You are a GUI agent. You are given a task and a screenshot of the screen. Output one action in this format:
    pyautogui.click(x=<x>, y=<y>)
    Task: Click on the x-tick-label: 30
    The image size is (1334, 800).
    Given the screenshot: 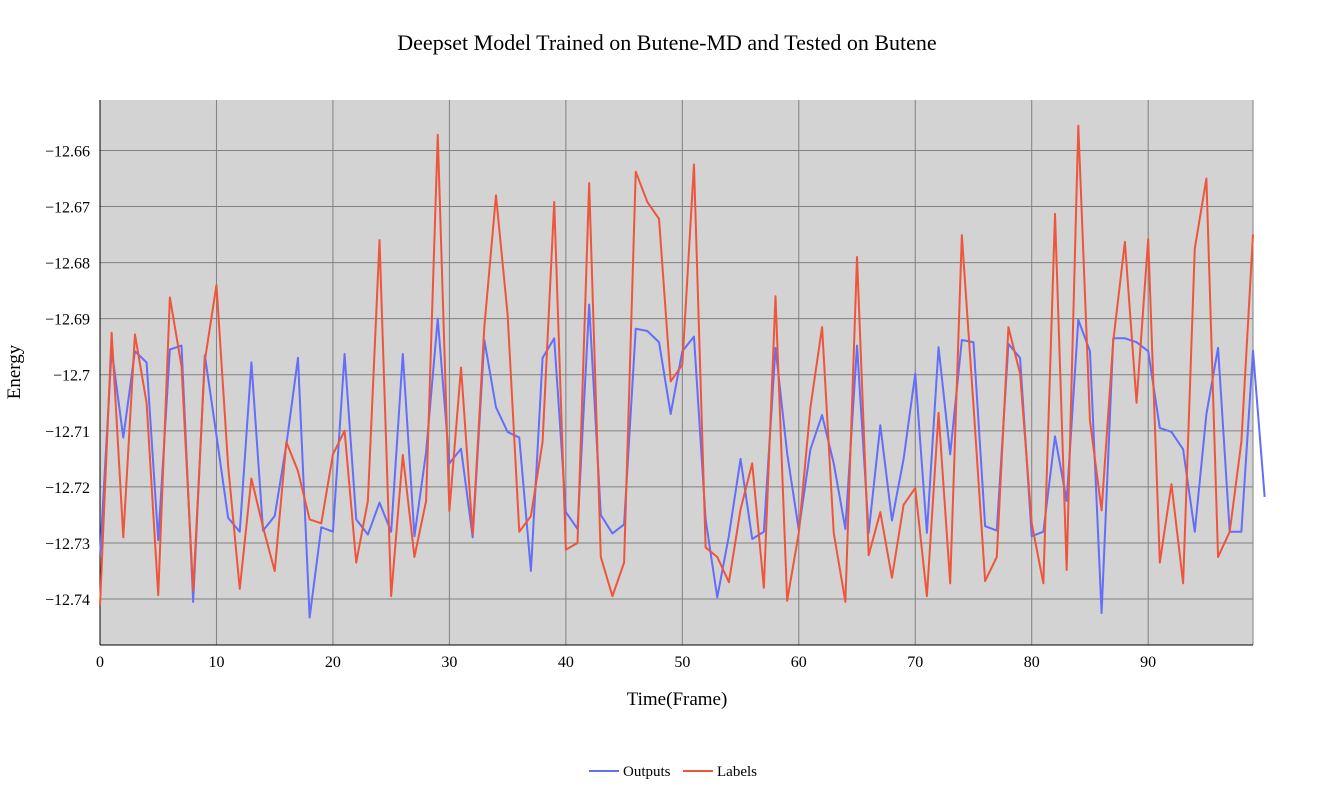 What is the action you would take?
    pyautogui.click(x=449, y=662)
    